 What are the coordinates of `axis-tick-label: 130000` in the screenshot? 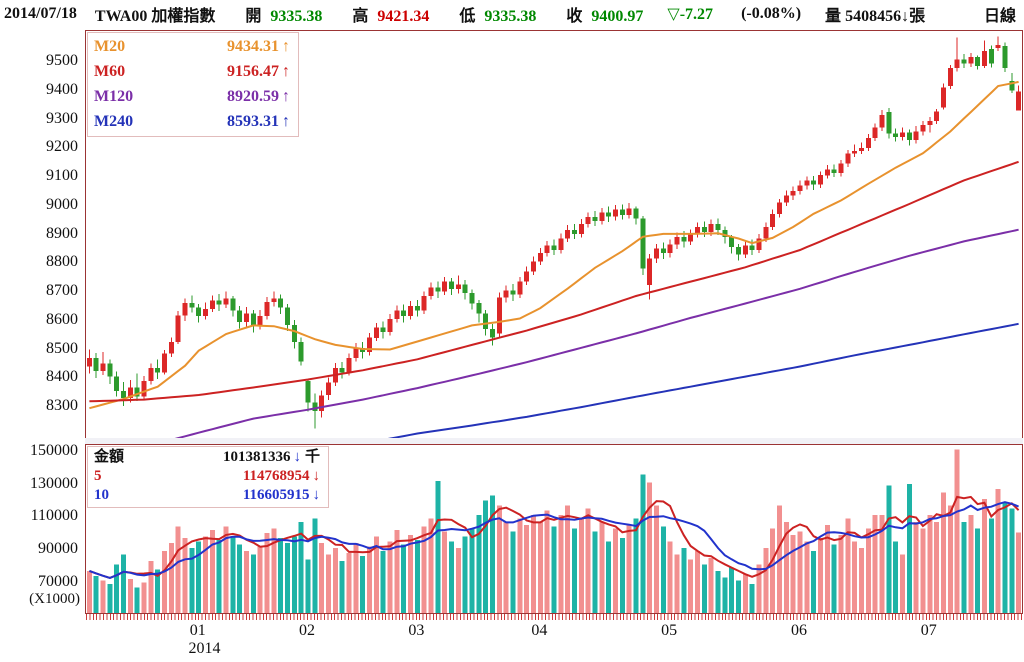 It's located at (54, 483).